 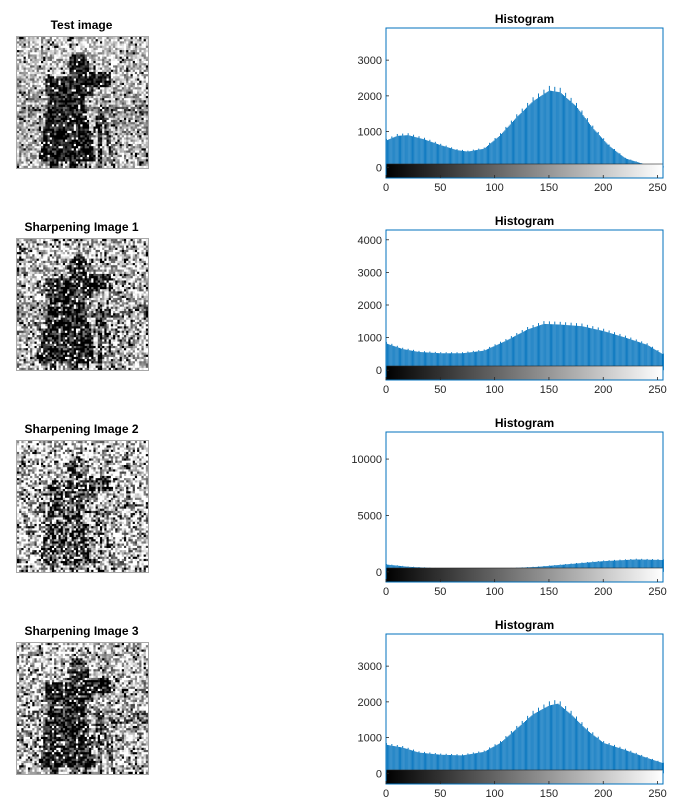 I want to click on y-tick-label: 1000, so click(x=370, y=339).